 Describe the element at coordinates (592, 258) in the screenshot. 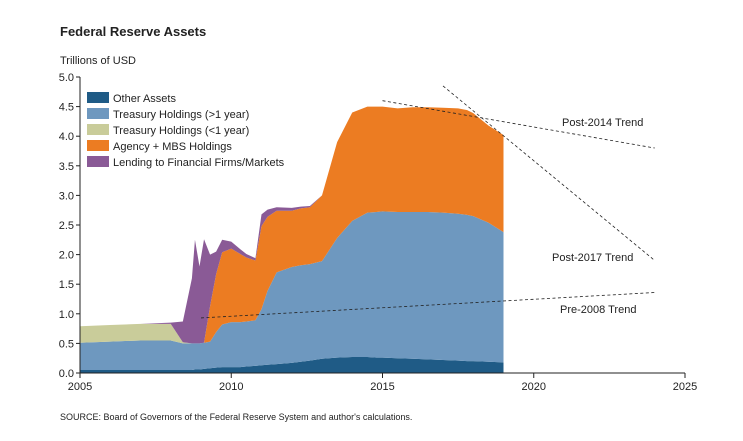

I see `trend-label: Post-2017 Trend` at that location.